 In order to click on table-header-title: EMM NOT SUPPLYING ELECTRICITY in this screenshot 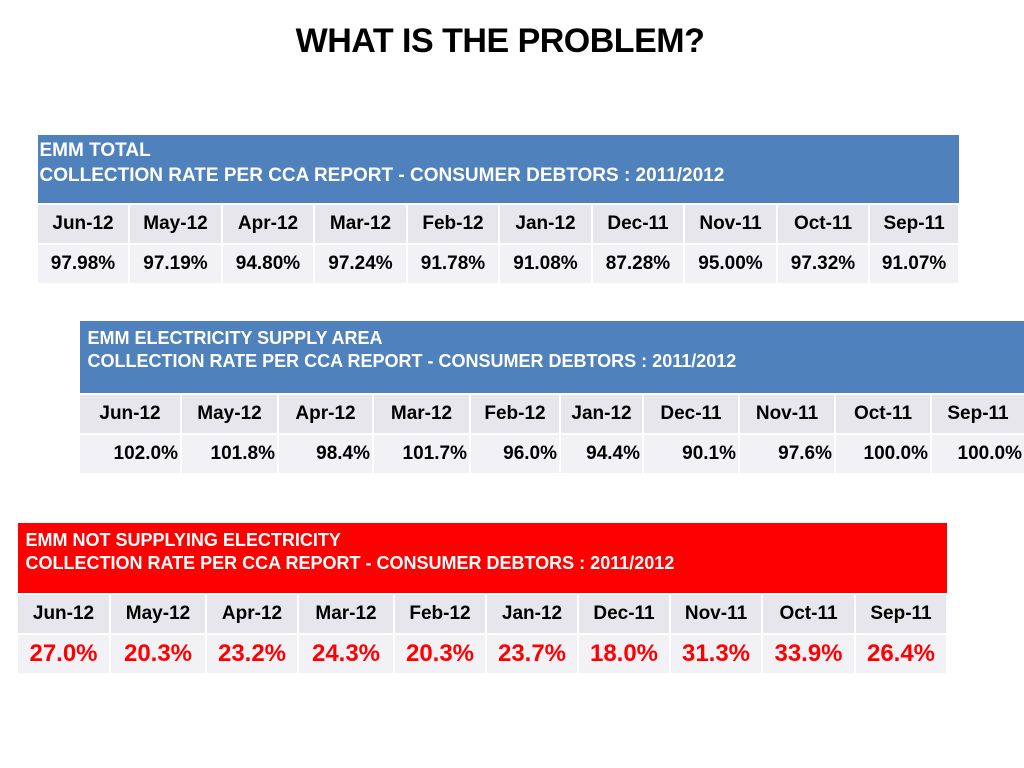, I will do `click(183, 540)`.